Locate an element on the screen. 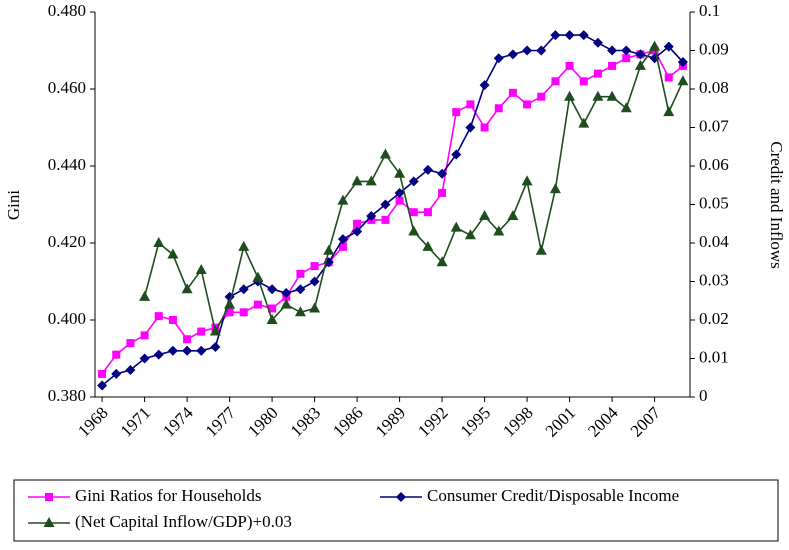 The width and height of the screenshot is (789, 550). legend-label: Gini Ratios for Households is located at coordinates (168, 495).